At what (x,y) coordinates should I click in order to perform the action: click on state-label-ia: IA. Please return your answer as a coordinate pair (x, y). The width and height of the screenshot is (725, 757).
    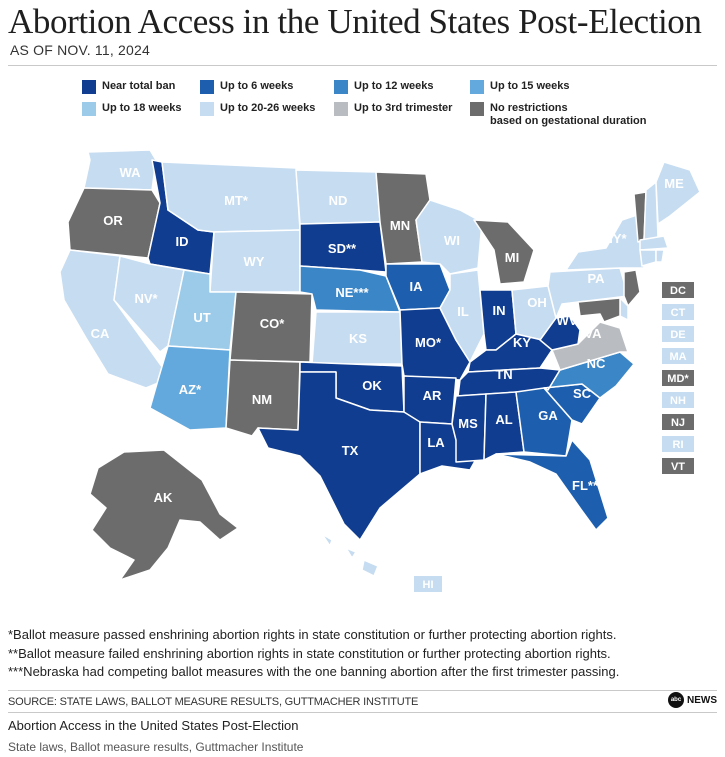
    Looking at the image, I should click on (417, 286).